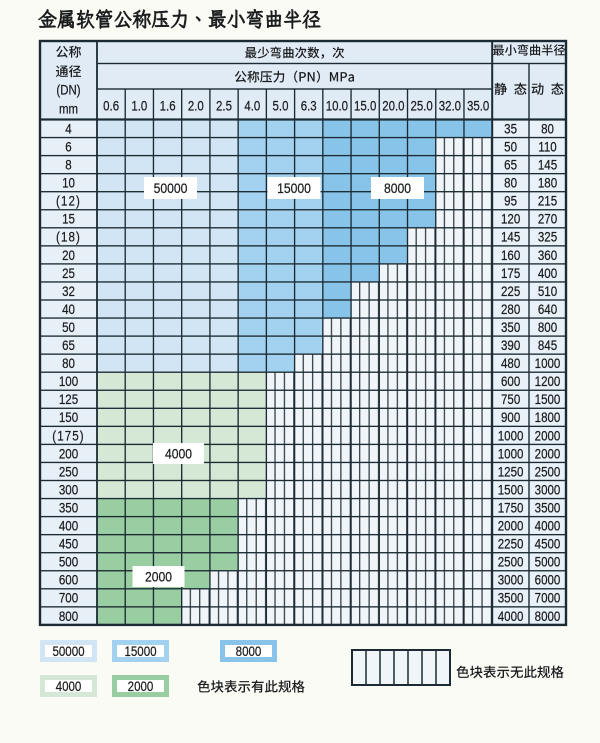 This screenshot has width=600, height=743. I want to click on svg-text: 145, so click(510, 237).